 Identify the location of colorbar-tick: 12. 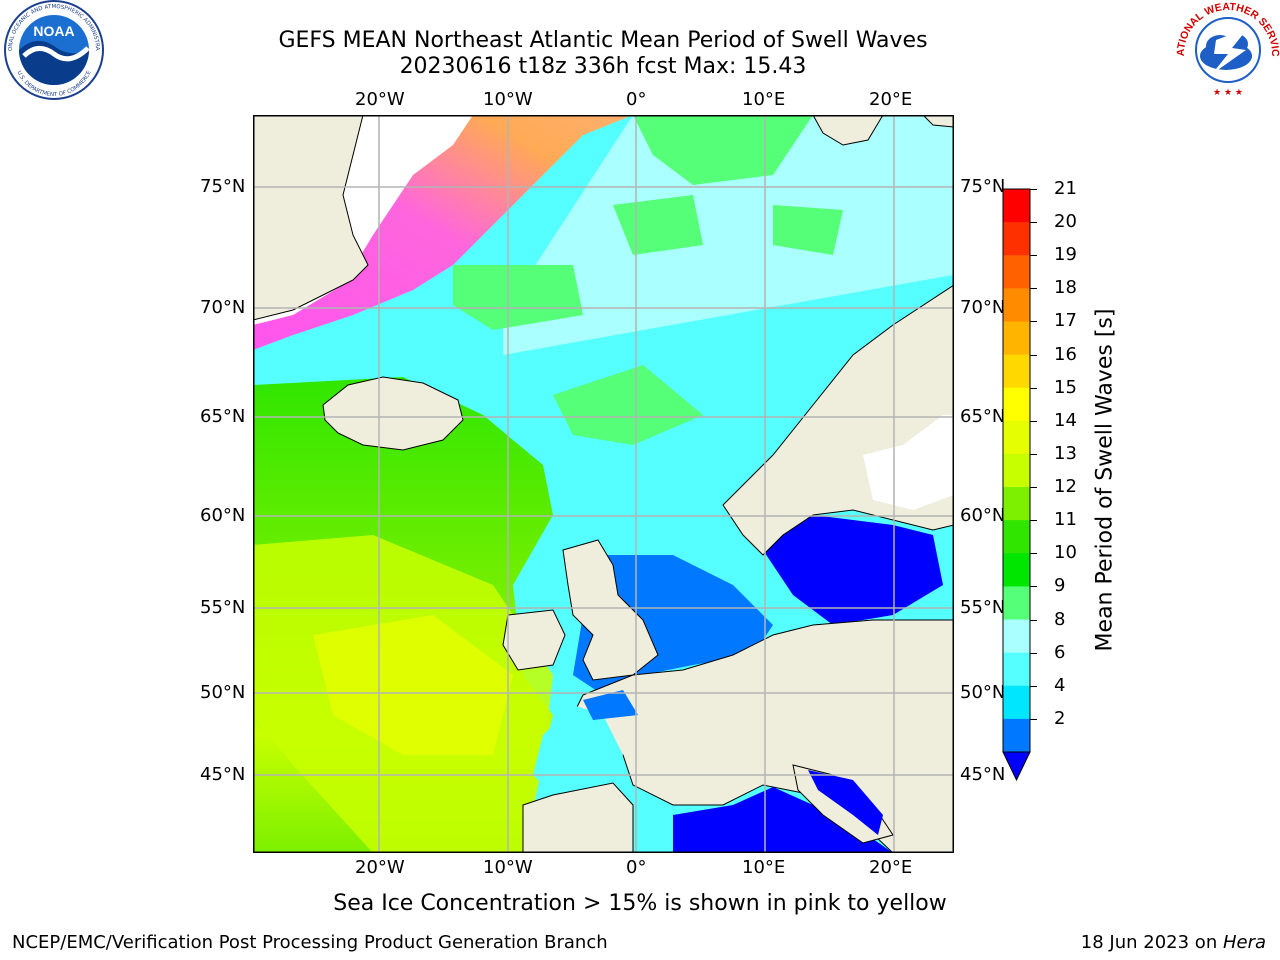
(1065, 487).